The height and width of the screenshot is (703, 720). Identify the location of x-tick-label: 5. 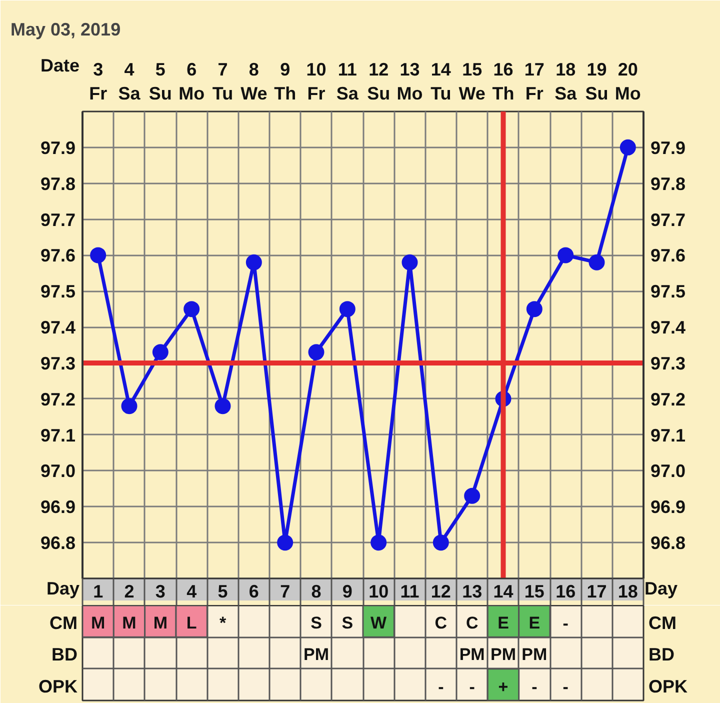
(223, 592).